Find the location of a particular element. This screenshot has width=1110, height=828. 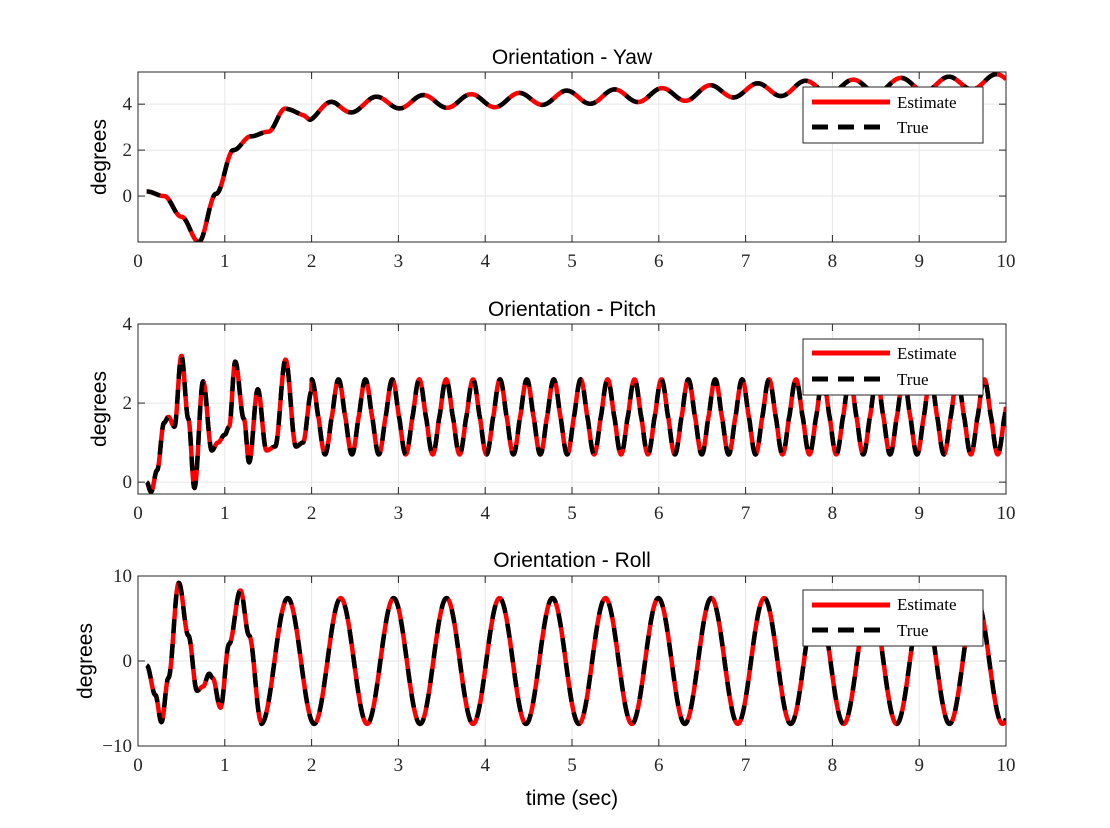

pitch-ytick-label: 4 is located at coordinates (128, 324).